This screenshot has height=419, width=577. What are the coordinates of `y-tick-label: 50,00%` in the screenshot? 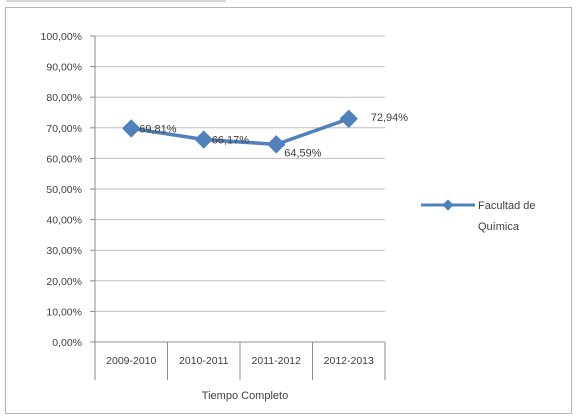 It's located at (64, 190).